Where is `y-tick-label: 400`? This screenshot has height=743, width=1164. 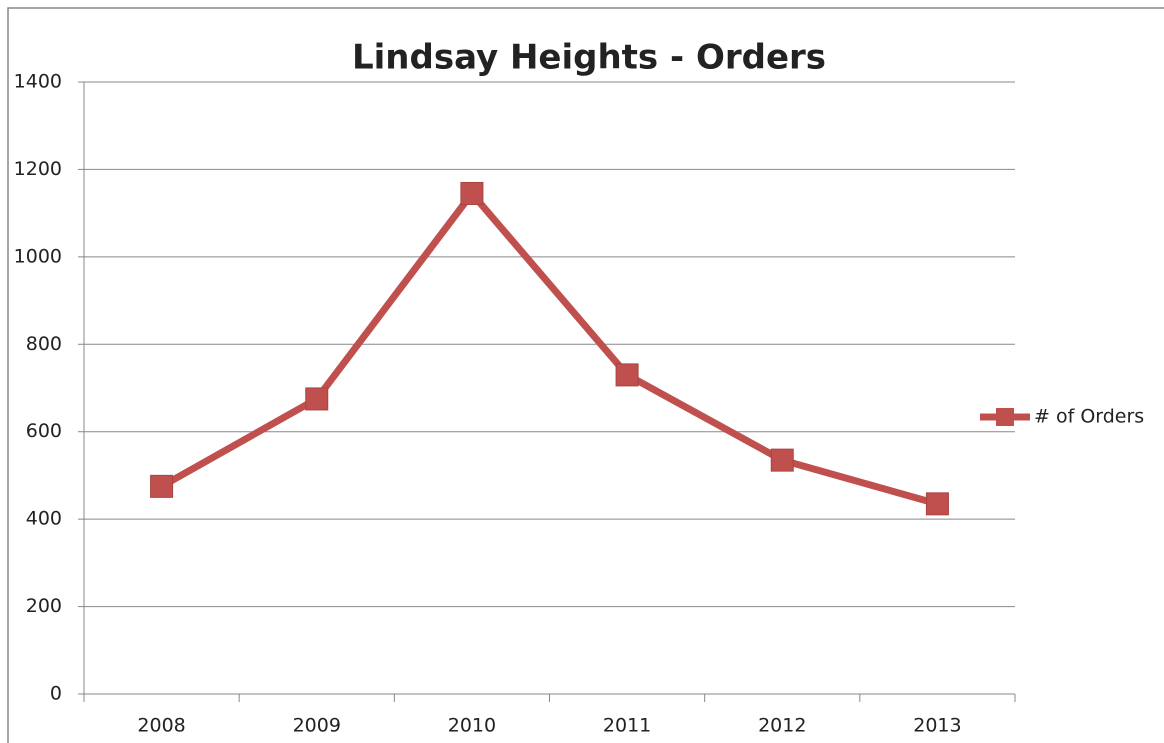
y-tick-label: 400 is located at coordinates (44, 519).